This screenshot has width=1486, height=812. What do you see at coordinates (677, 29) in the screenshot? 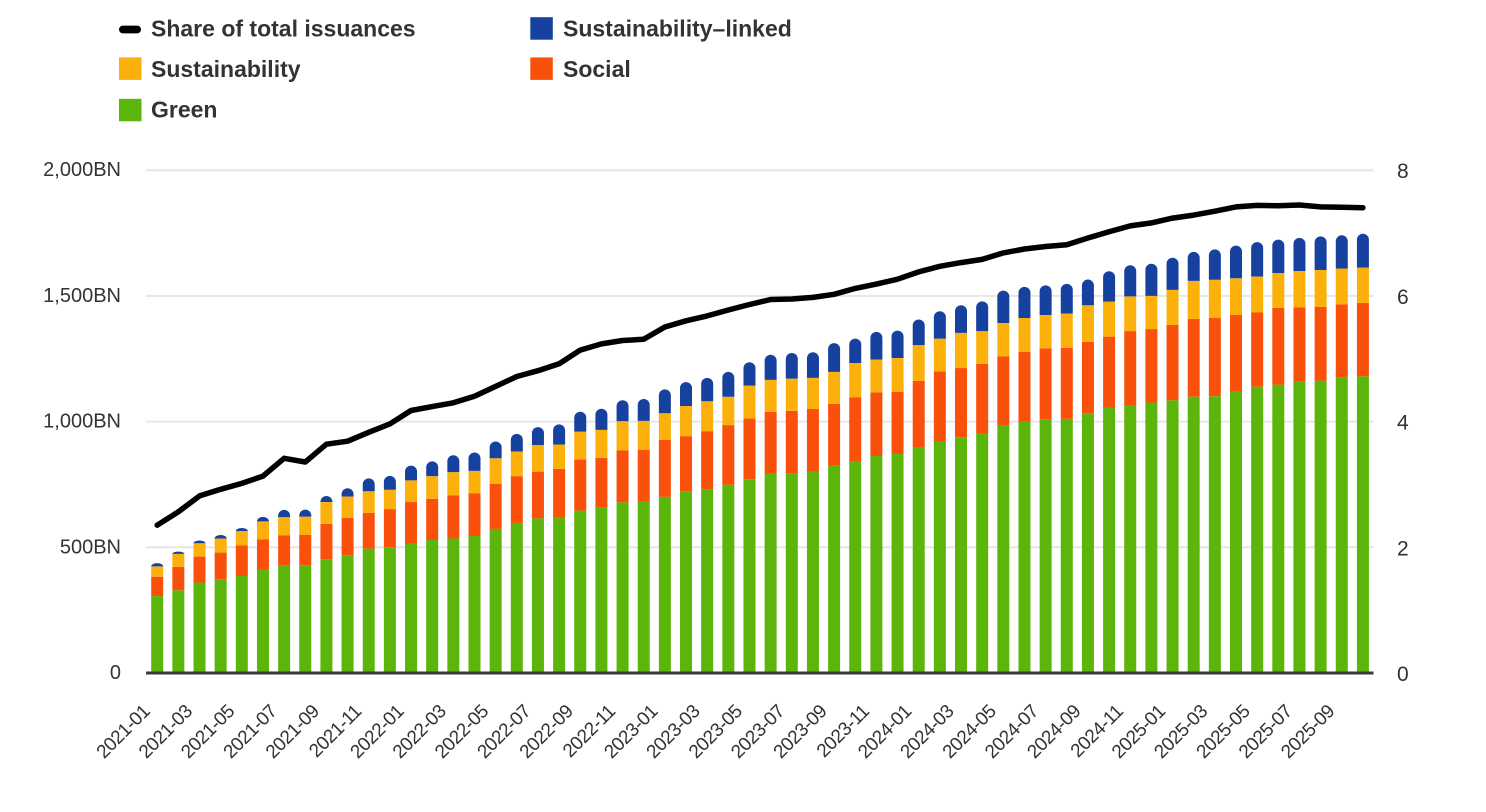
I see `svg-text: Sustainability–linked` at bounding box center [677, 29].